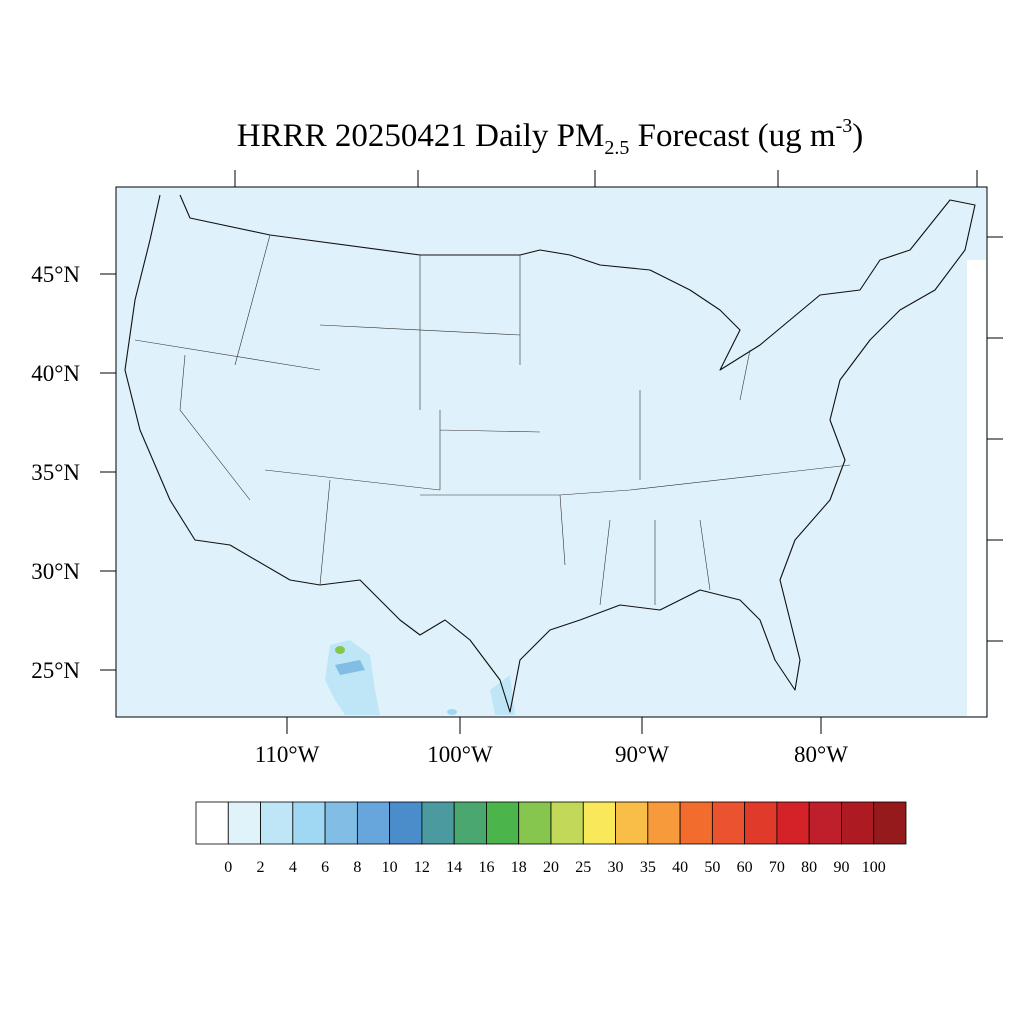  I want to click on colorbar-label: 25, so click(583, 867).